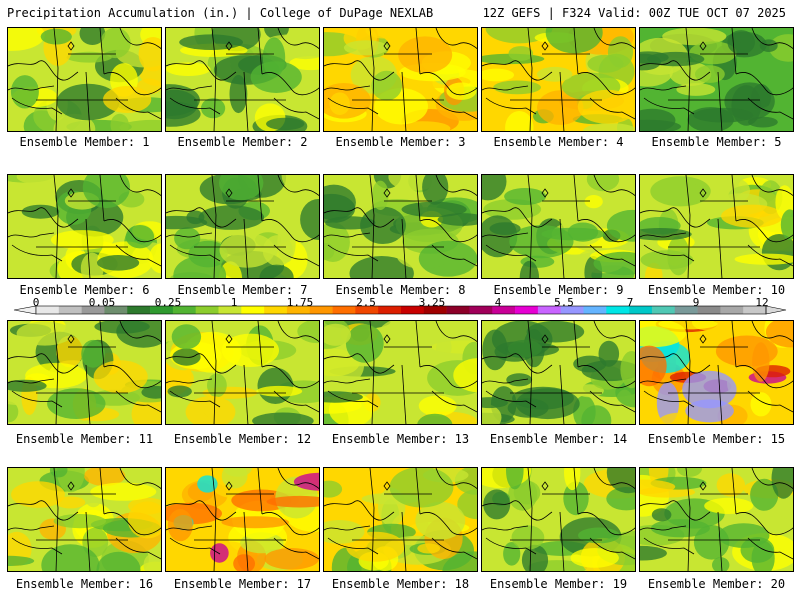 The width and height of the screenshot is (800, 600). I want to click on colorbar-tick-label: 9, so click(696, 302).